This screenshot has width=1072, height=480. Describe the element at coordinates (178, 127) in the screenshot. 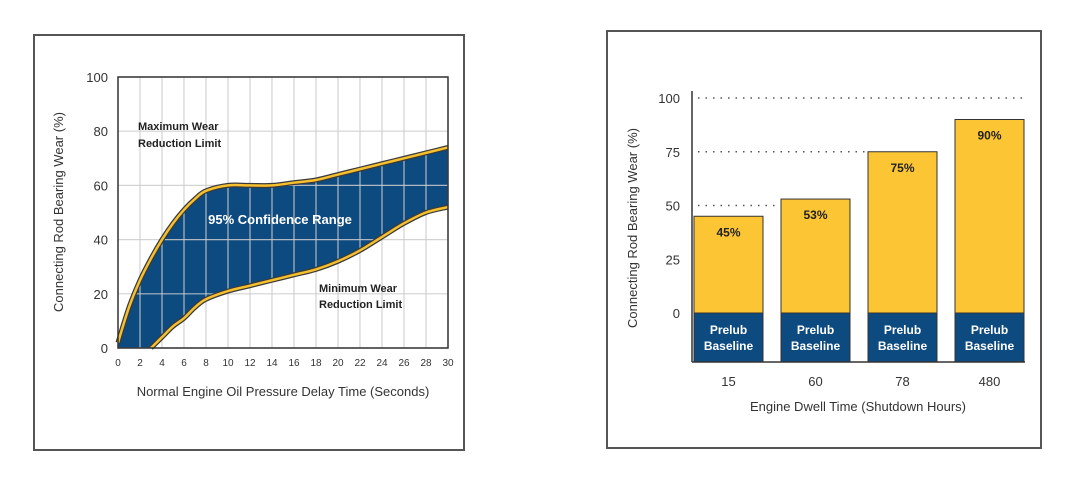

I see `max-limit-label-1: Maximum Wear` at that location.